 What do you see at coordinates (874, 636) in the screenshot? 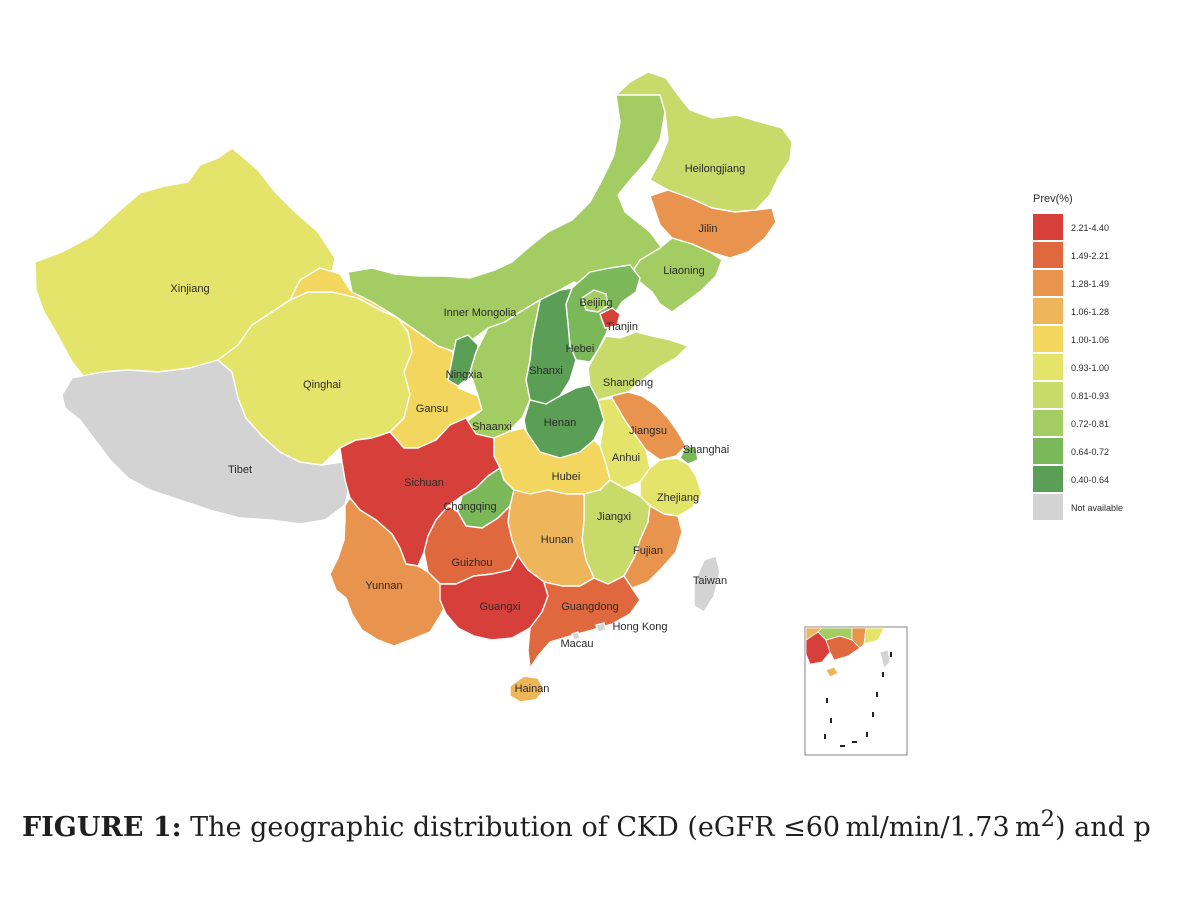
I see `inset-zhejiang` at bounding box center [874, 636].